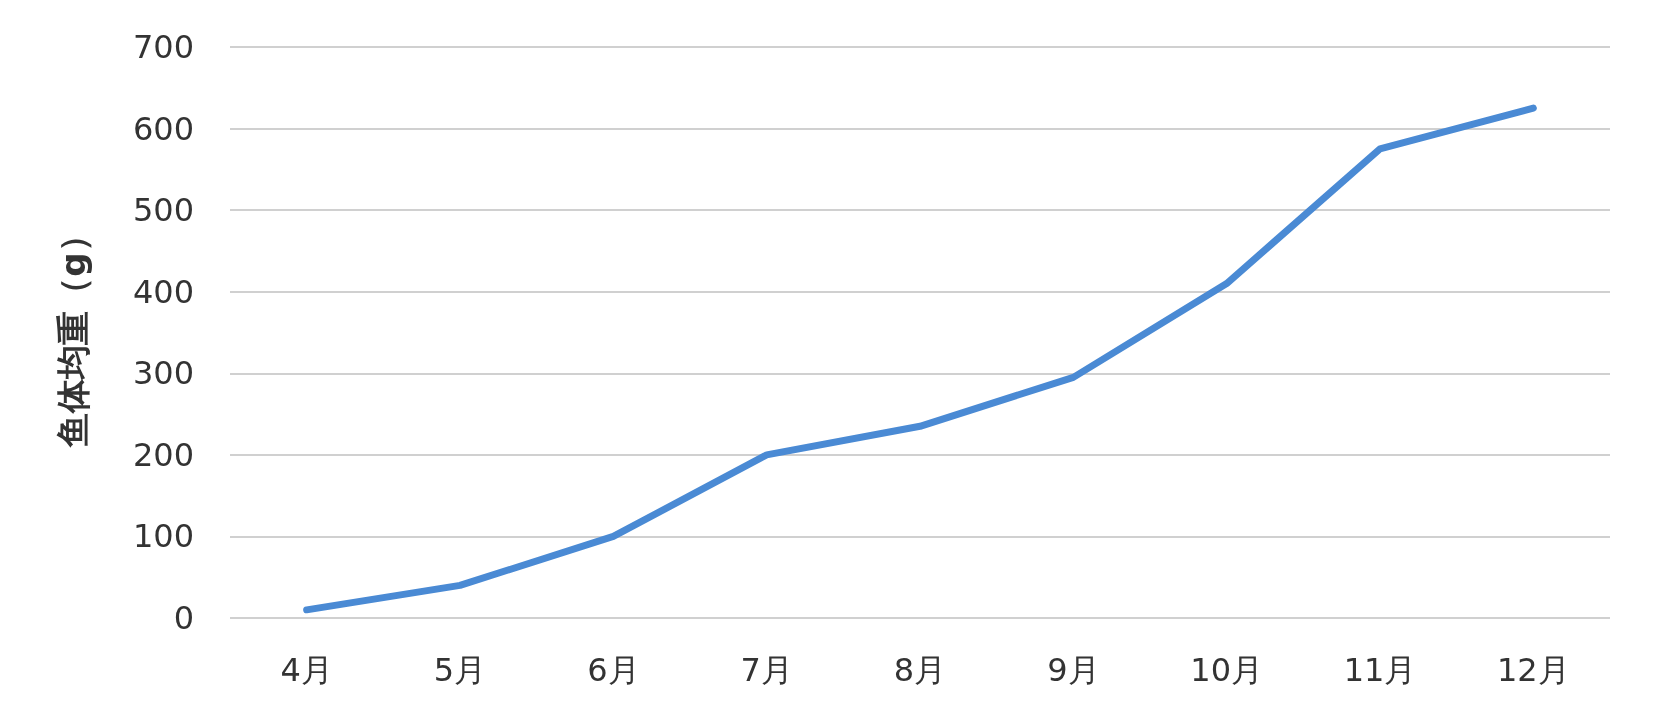 The width and height of the screenshot is (1658, 726). Describe the element at coordinates (163, 454) in the screenshot. I see `y-tick-label: 200` at that location.